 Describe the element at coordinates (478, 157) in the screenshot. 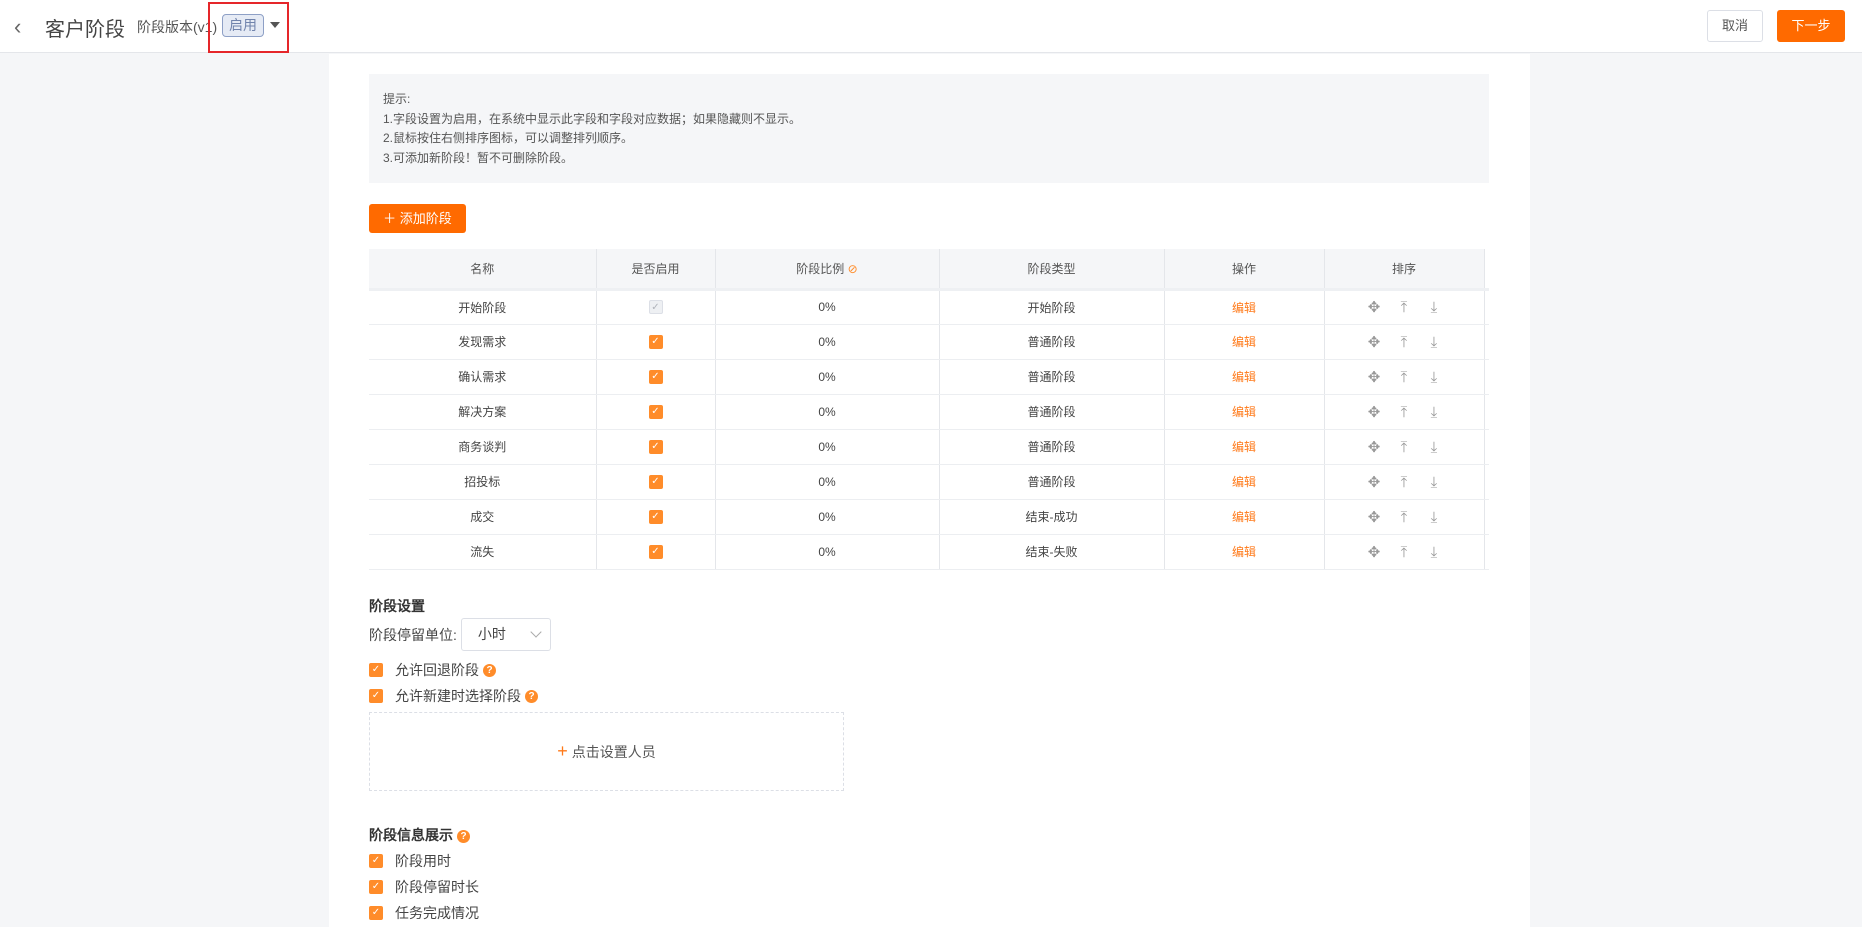

I see `hint-line: 3.可添加新阶段！暂不可删除阶段。` at that location.